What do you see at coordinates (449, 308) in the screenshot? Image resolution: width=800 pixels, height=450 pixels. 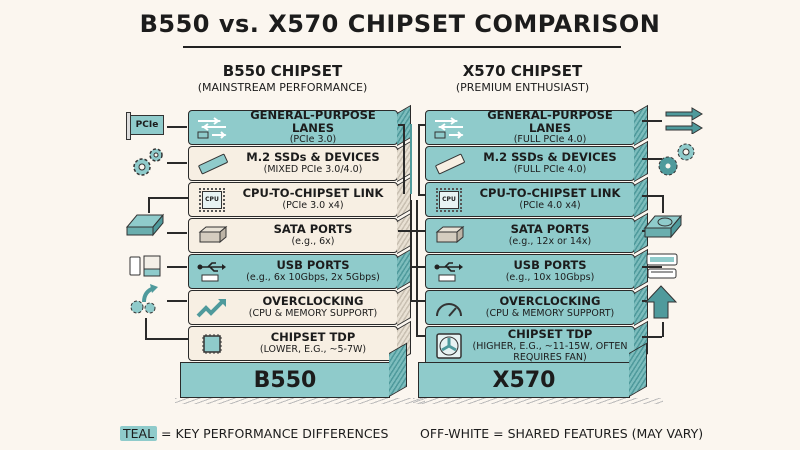 I see `speedometer-icon` at bounding box center [449, 308].